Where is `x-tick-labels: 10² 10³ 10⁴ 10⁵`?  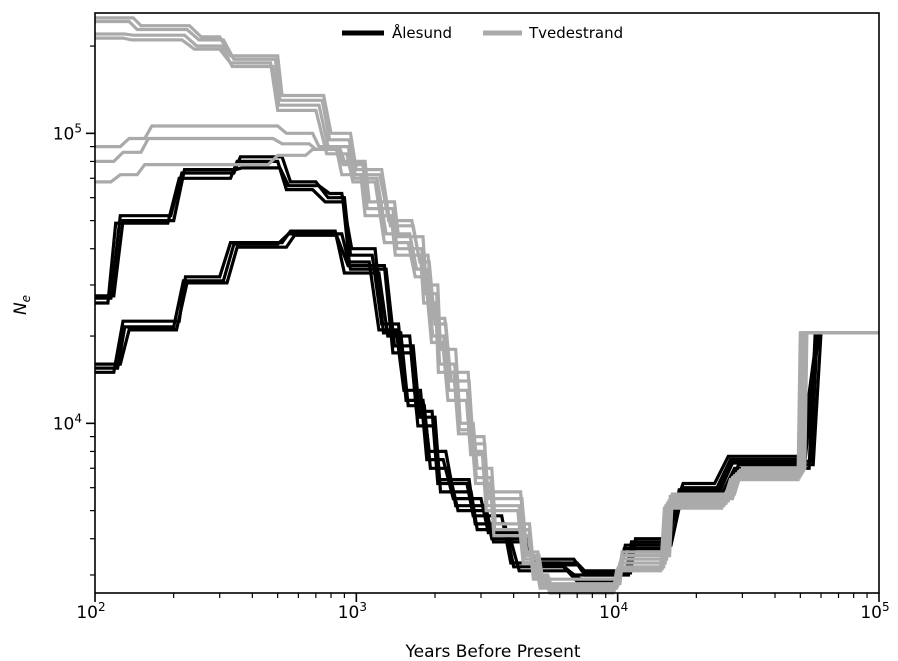
x-tick-labels: 10² 10³ 10⁴ 10⁵ is located at coordinates (482, 611).